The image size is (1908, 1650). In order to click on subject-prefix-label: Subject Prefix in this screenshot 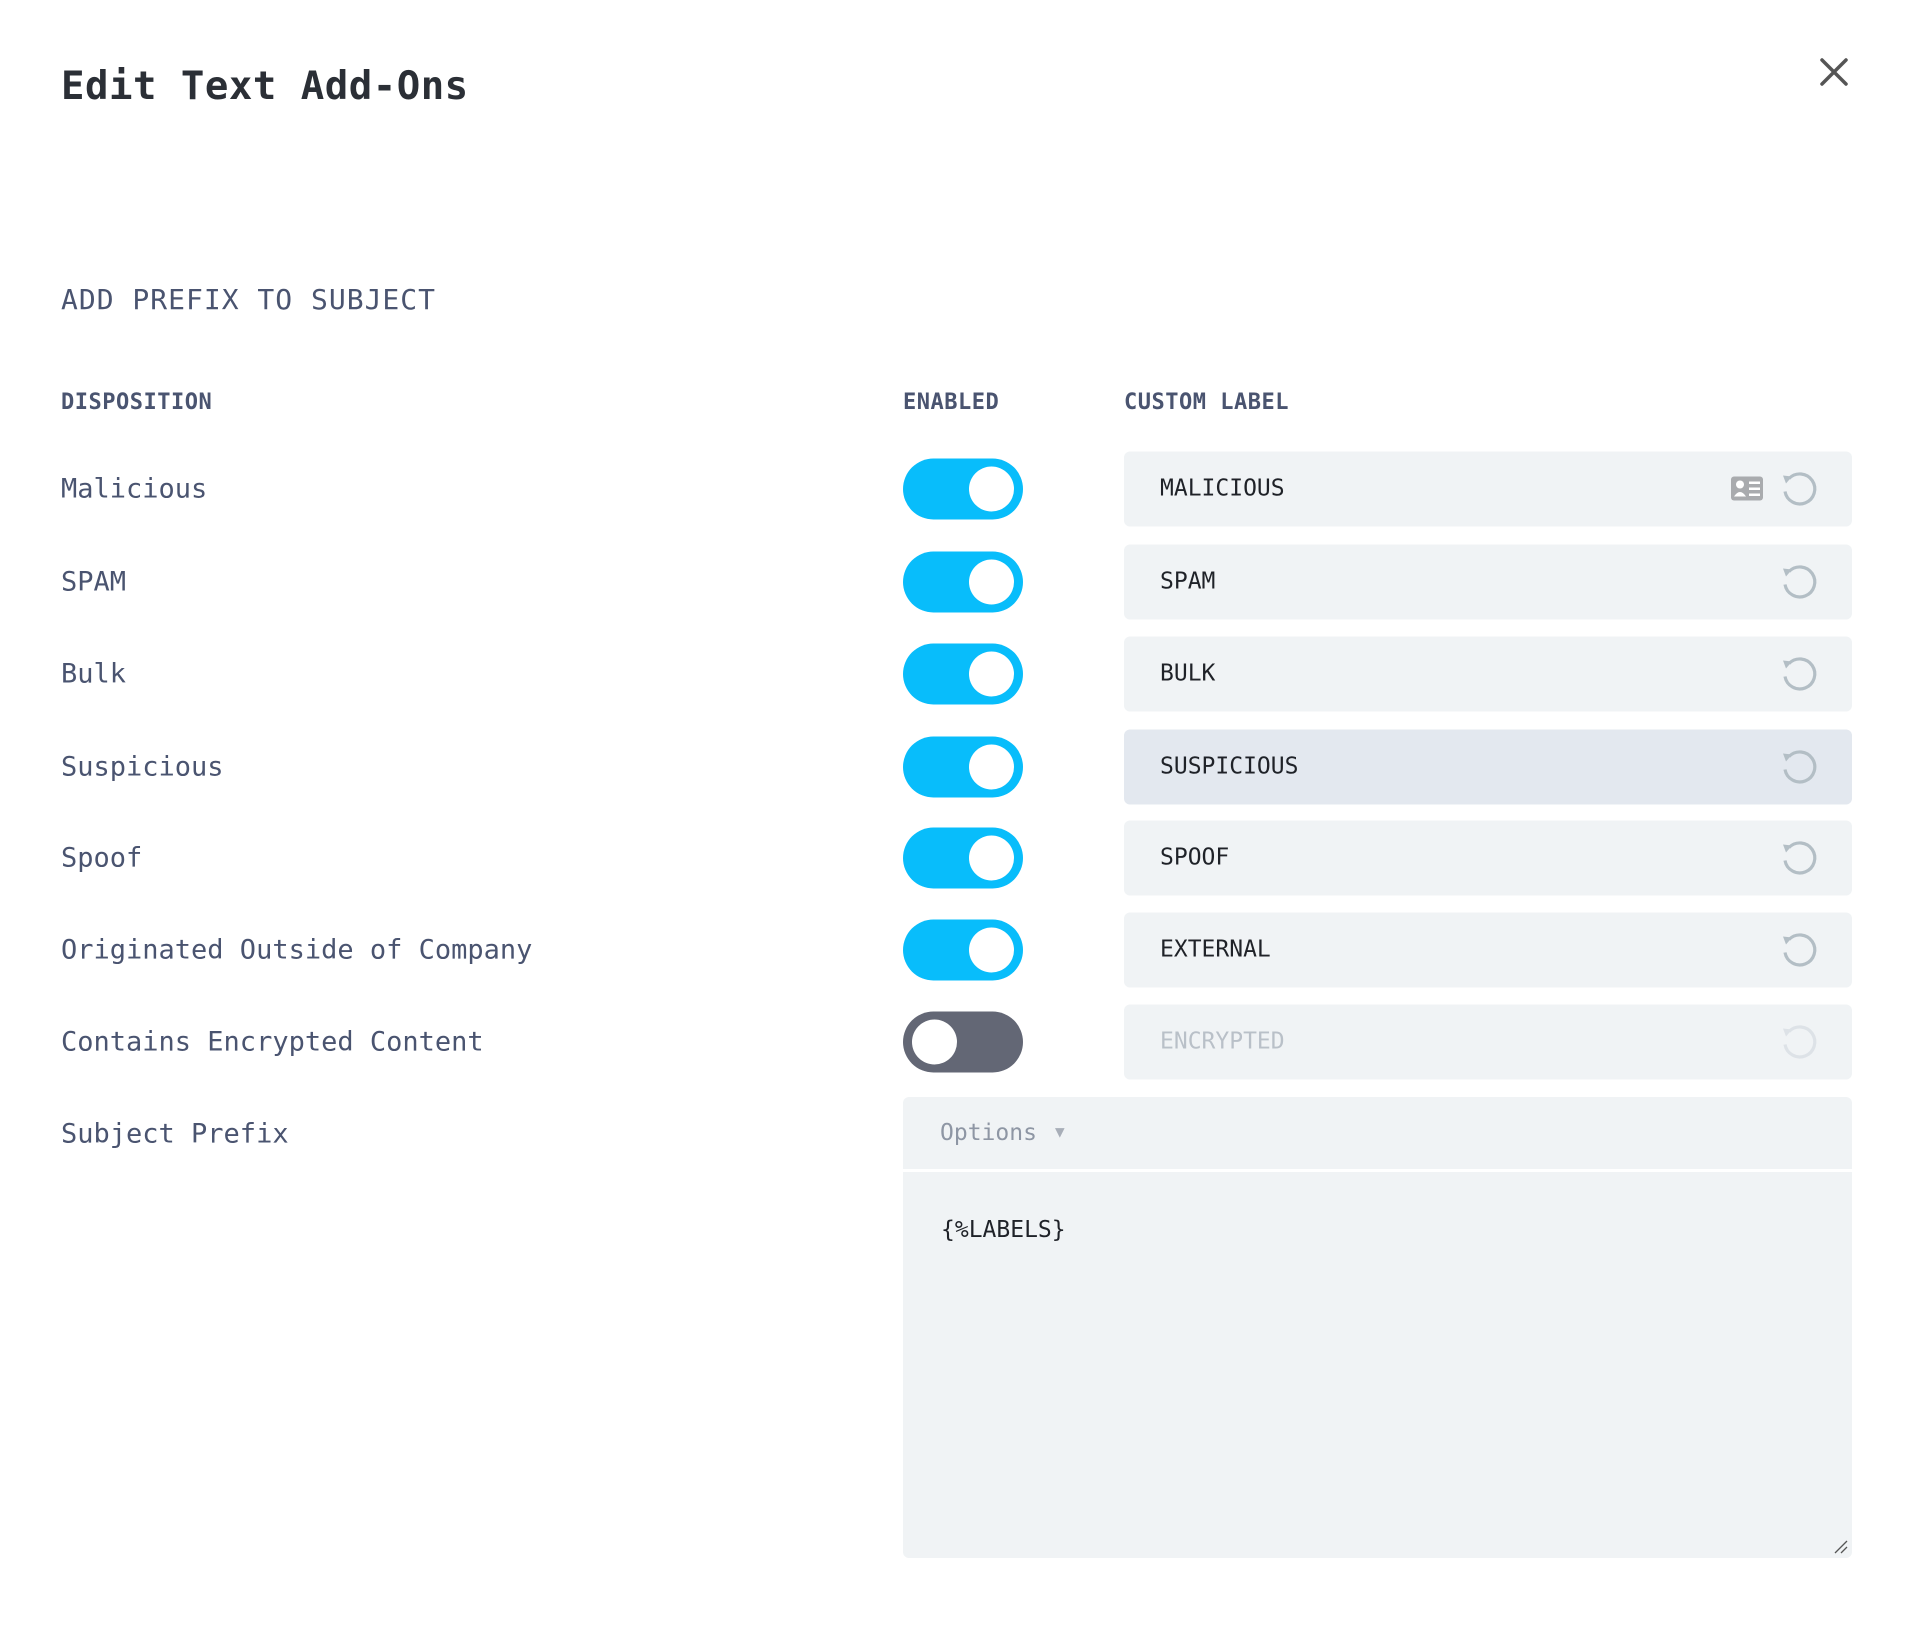, I will do `click(175, 1134)`.